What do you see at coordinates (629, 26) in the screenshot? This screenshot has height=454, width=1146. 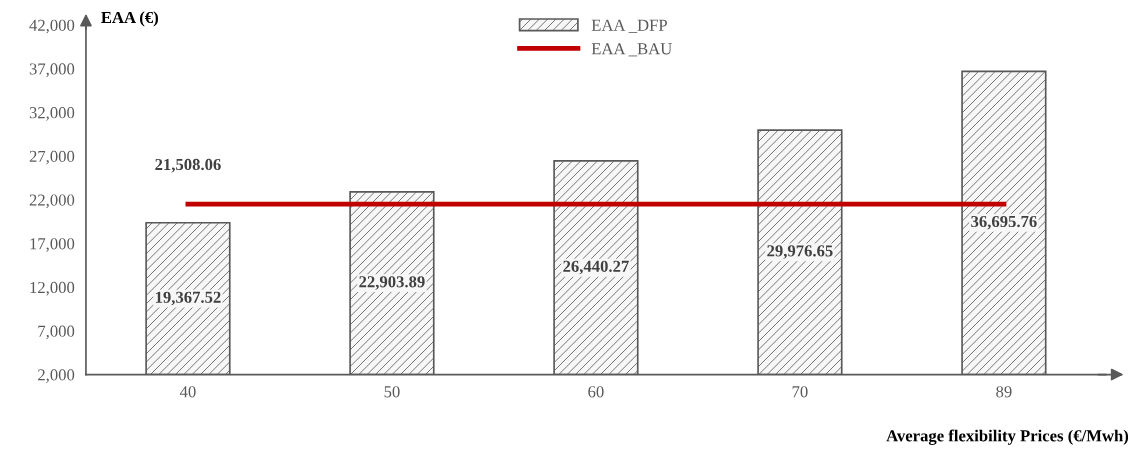 I see `legend-label: EAA _DFP` at bounding box center [629, 26].